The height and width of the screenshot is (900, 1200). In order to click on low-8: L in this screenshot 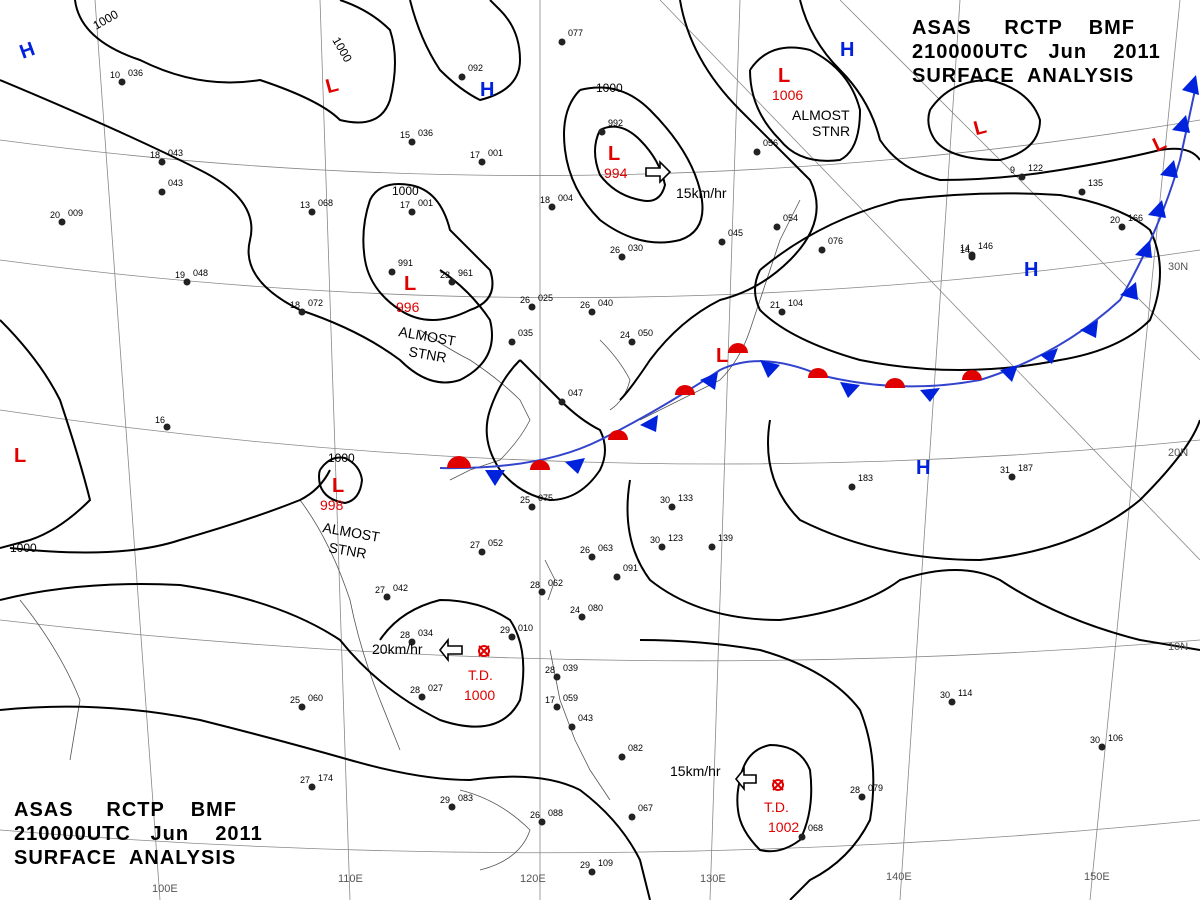, I will do `click(722, 356)`.